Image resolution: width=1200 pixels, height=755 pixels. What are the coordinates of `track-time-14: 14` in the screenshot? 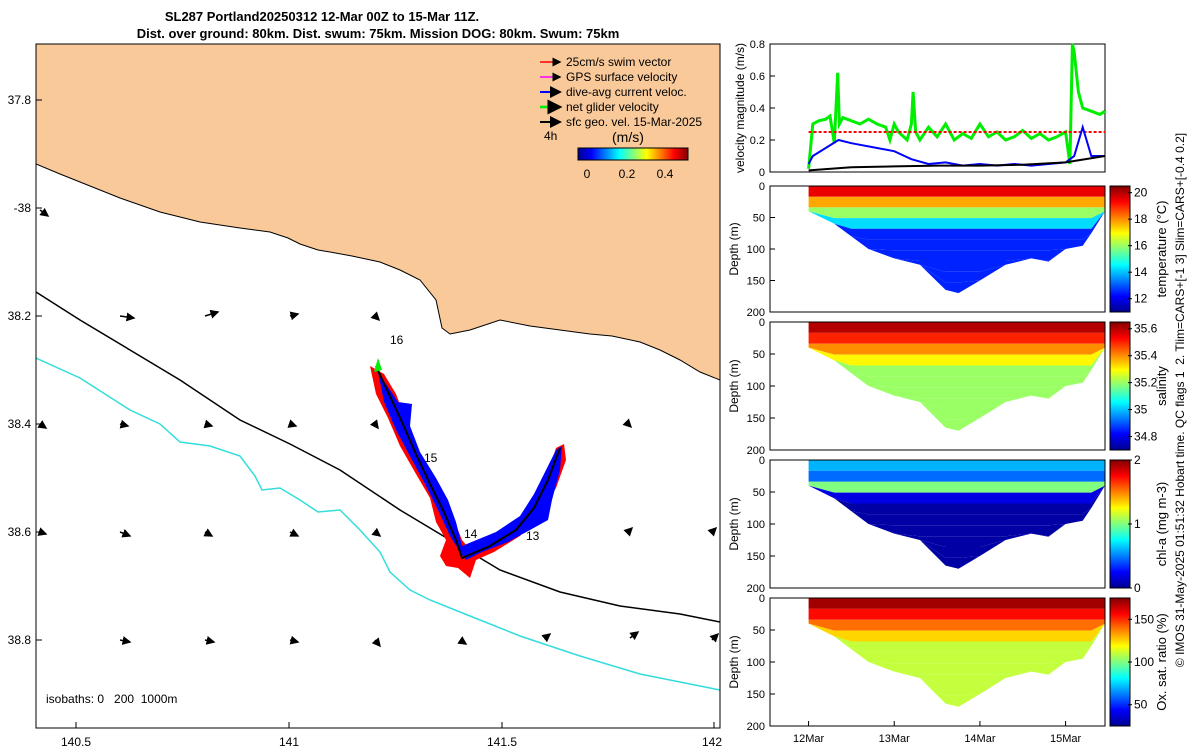 It's located at (471, 534).